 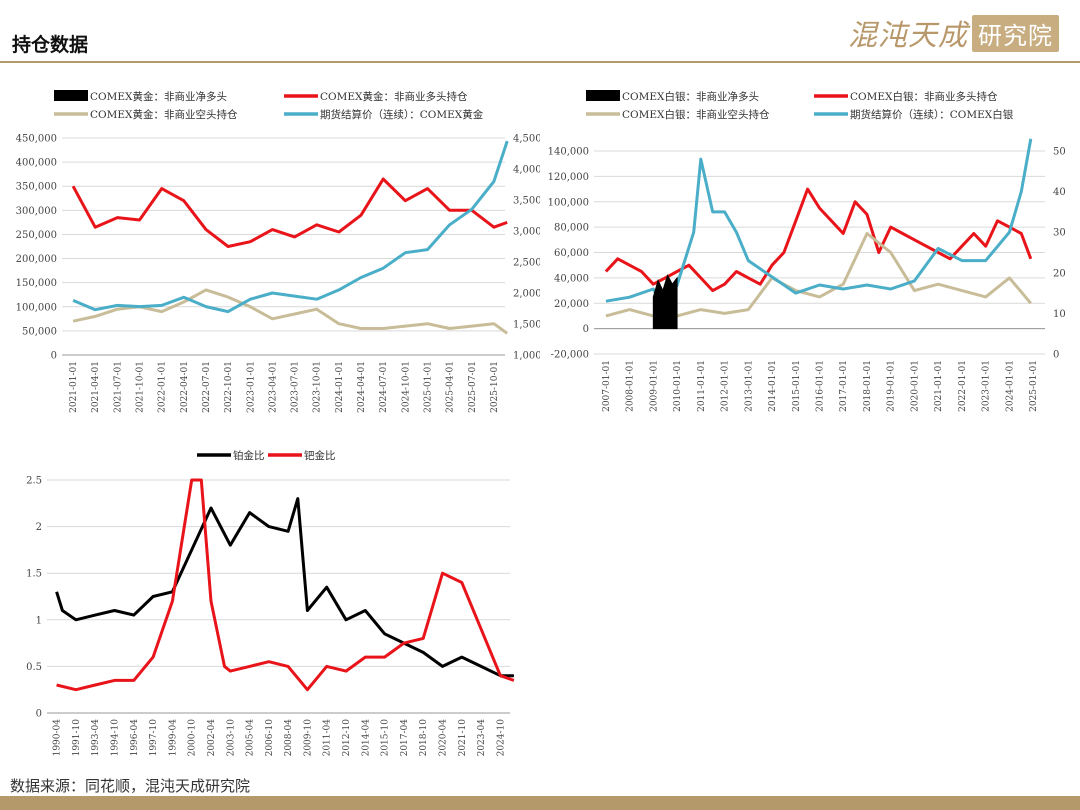 I want to click on y-tick-label: 250,000, so click(x=36, y=235).